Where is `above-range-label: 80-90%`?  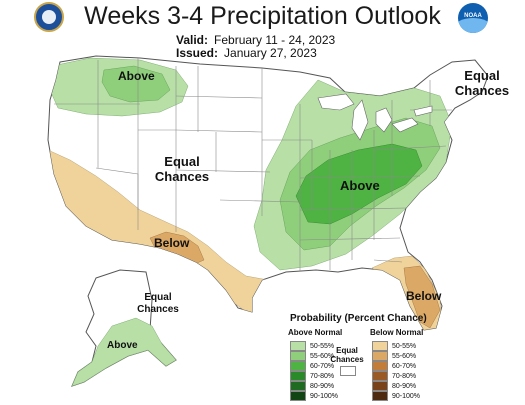
above-range-label: 80-90% is located at coordinates (322, 386).